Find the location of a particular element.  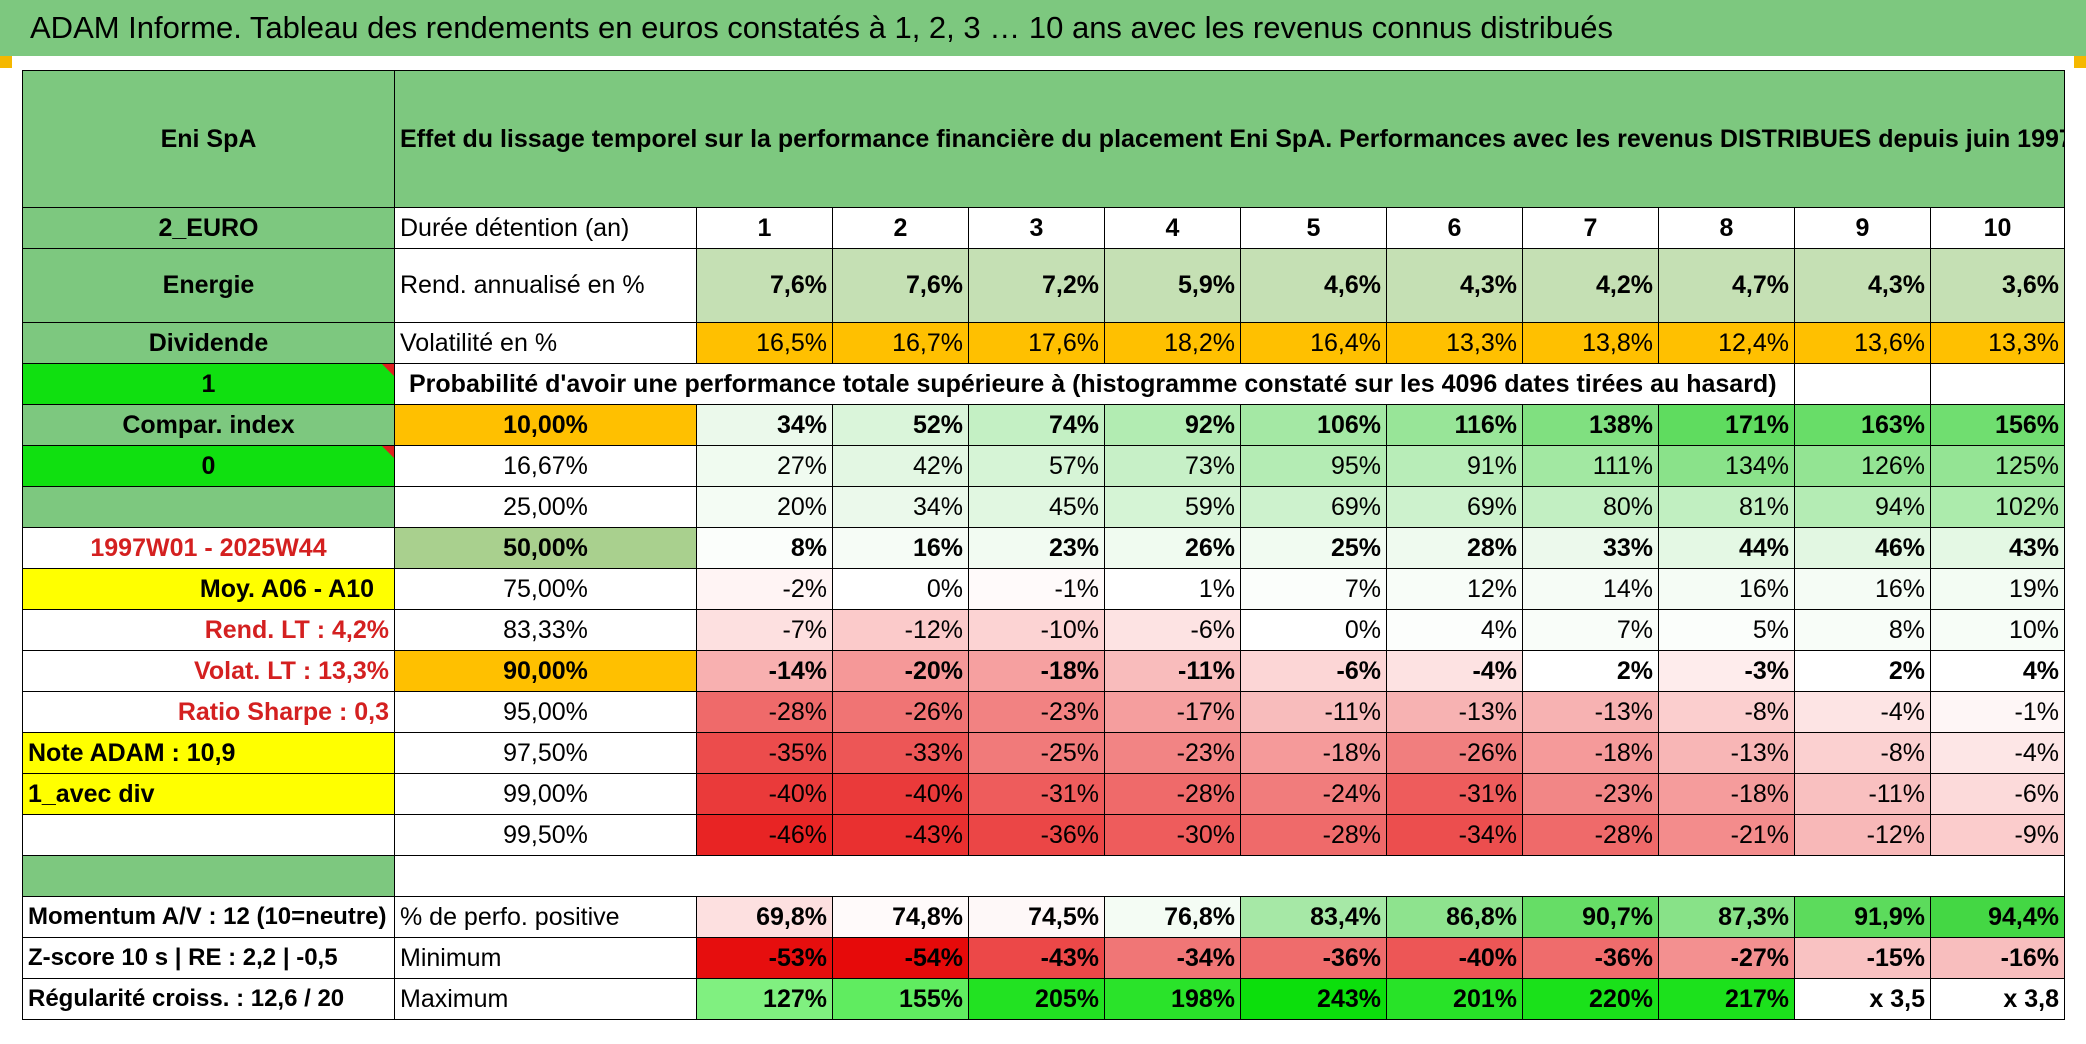

prob-row-label: 50,00% is located at coordinates (545, 548).